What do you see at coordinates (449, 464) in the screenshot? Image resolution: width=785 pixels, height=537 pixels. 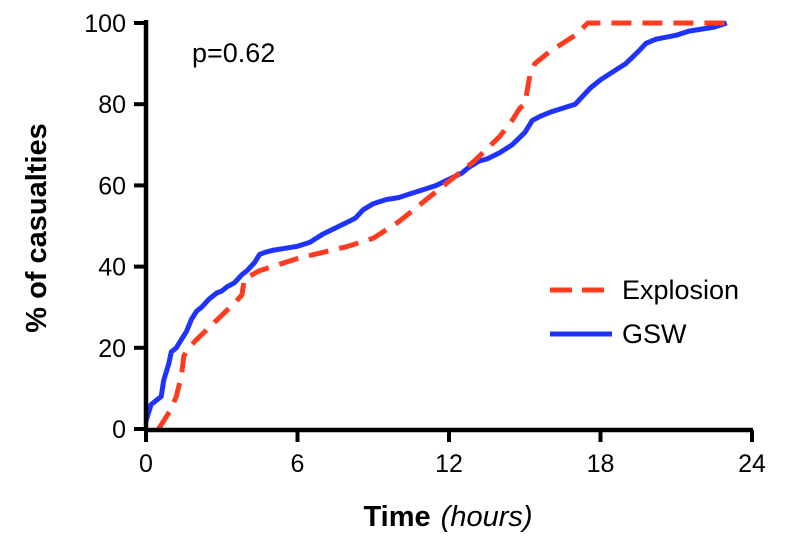 I see `x-tick-label: 12` at bounding box center [449, 464].